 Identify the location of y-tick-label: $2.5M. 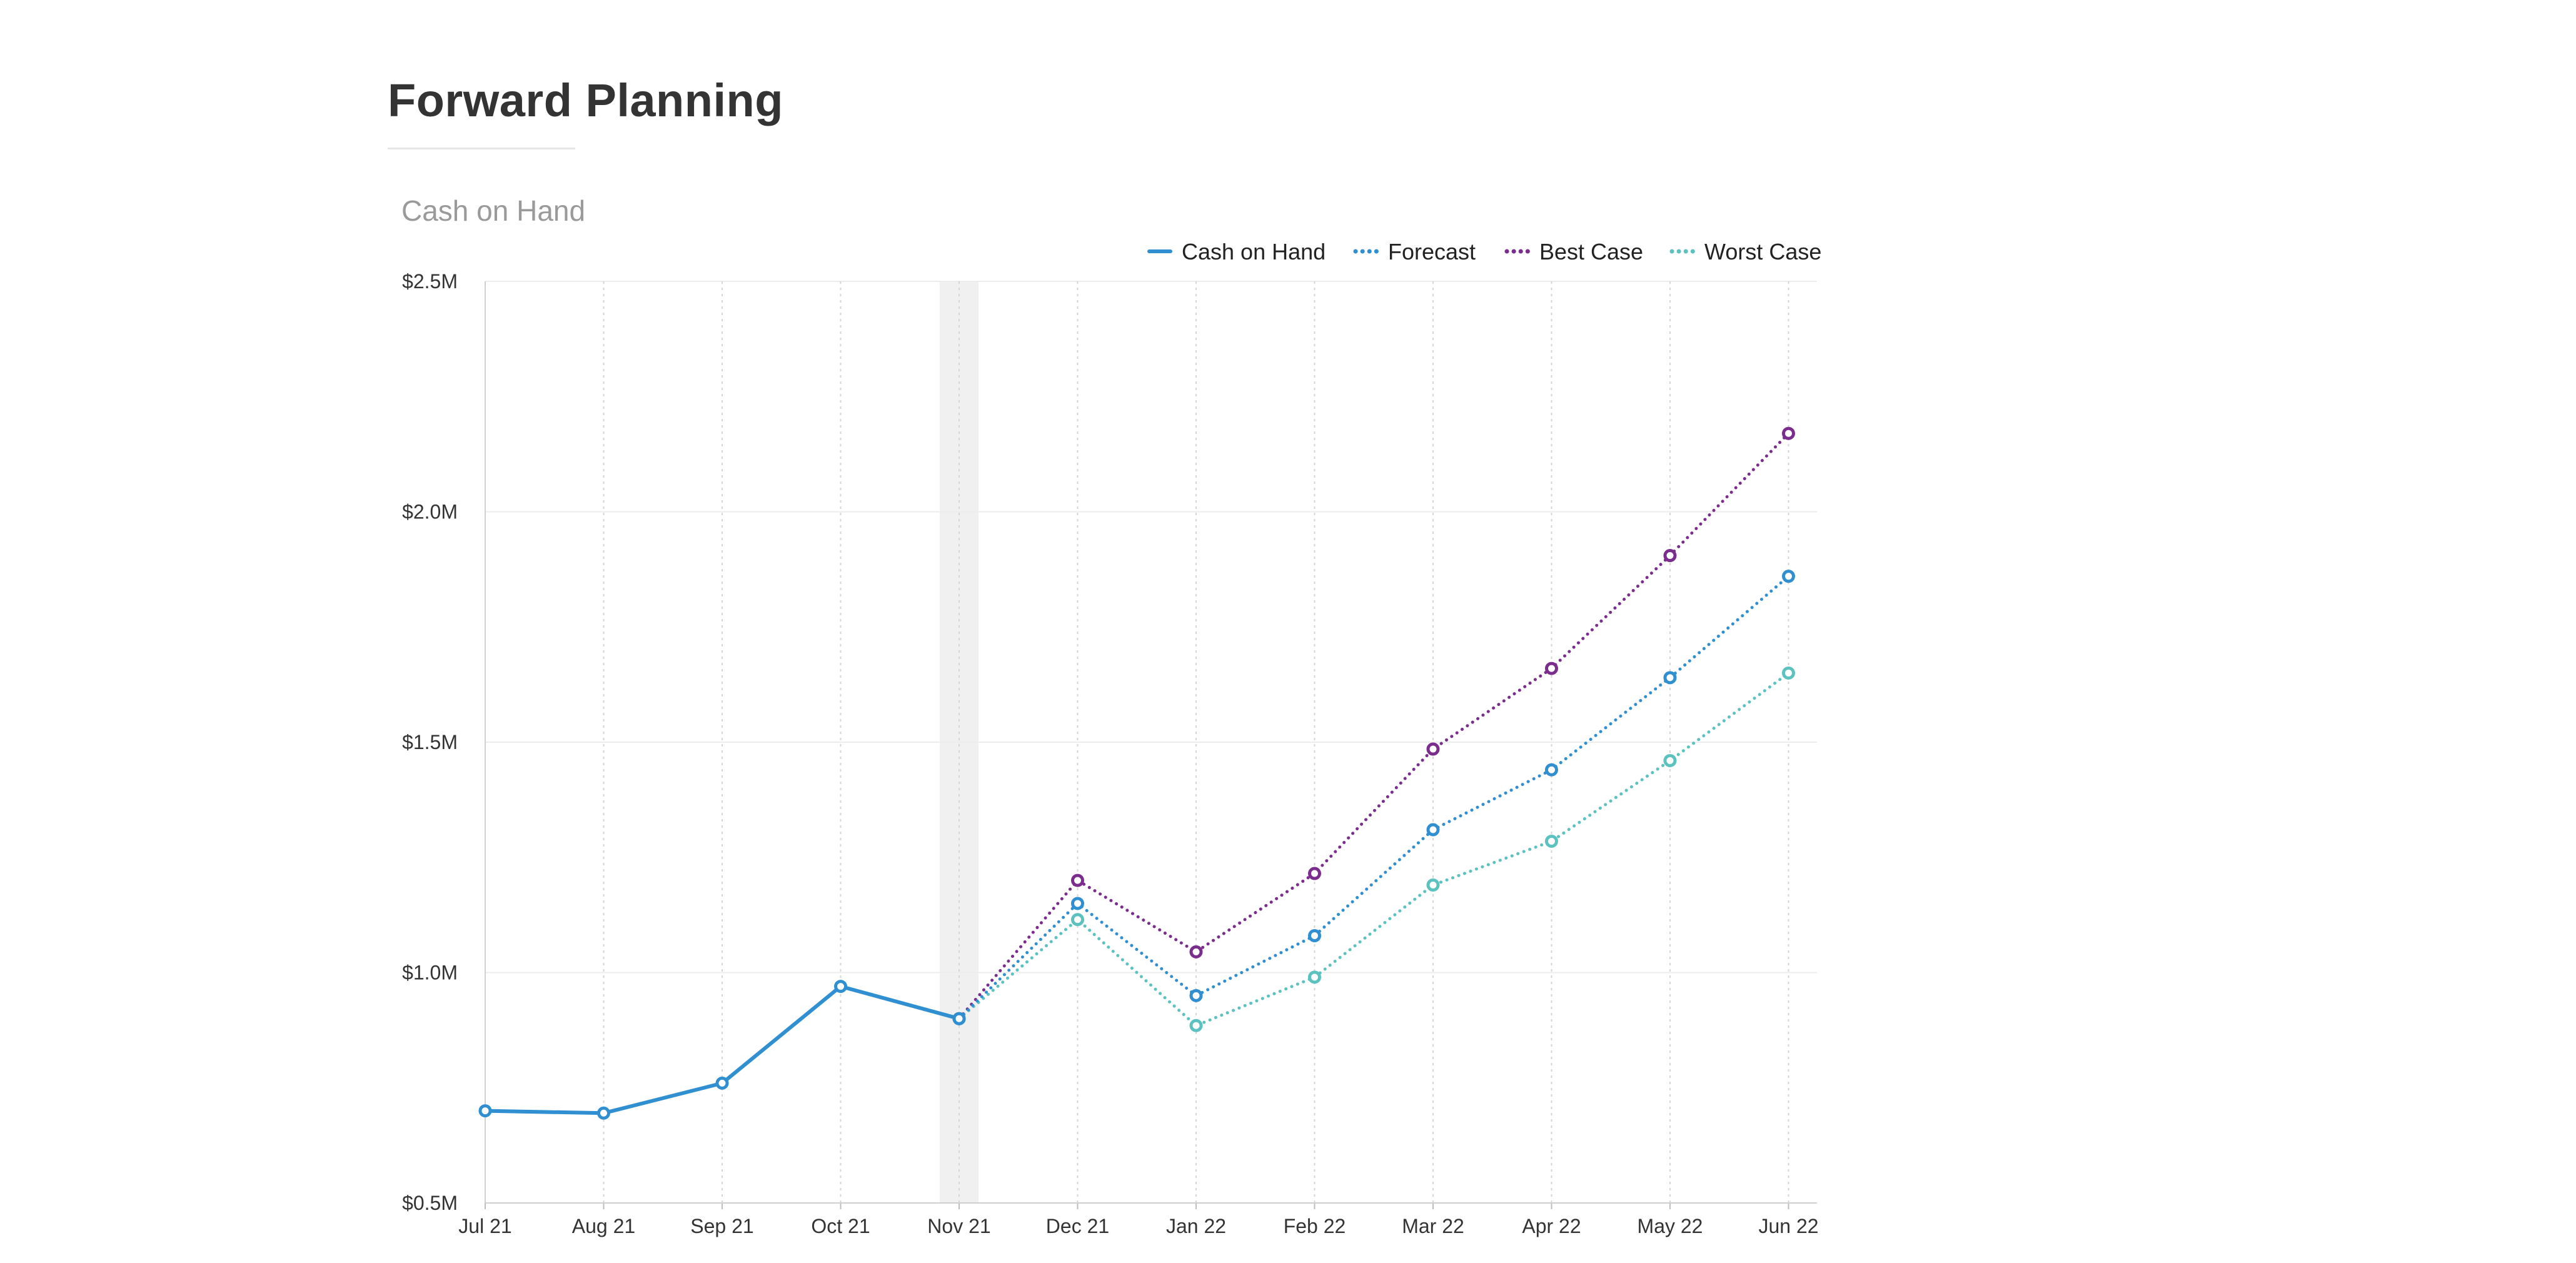
(430, 281).